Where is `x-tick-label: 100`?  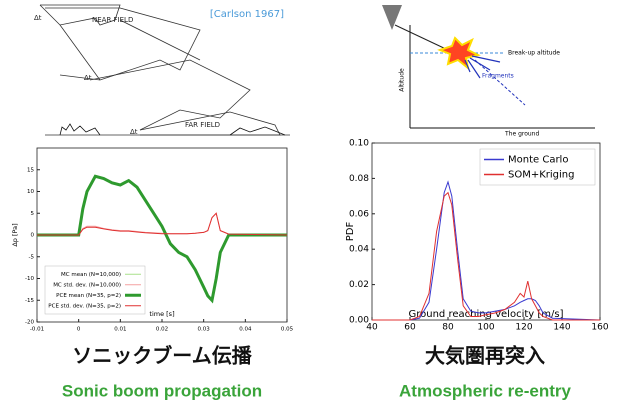 x-tick-label: 100 is located at coordinates (485, 328).